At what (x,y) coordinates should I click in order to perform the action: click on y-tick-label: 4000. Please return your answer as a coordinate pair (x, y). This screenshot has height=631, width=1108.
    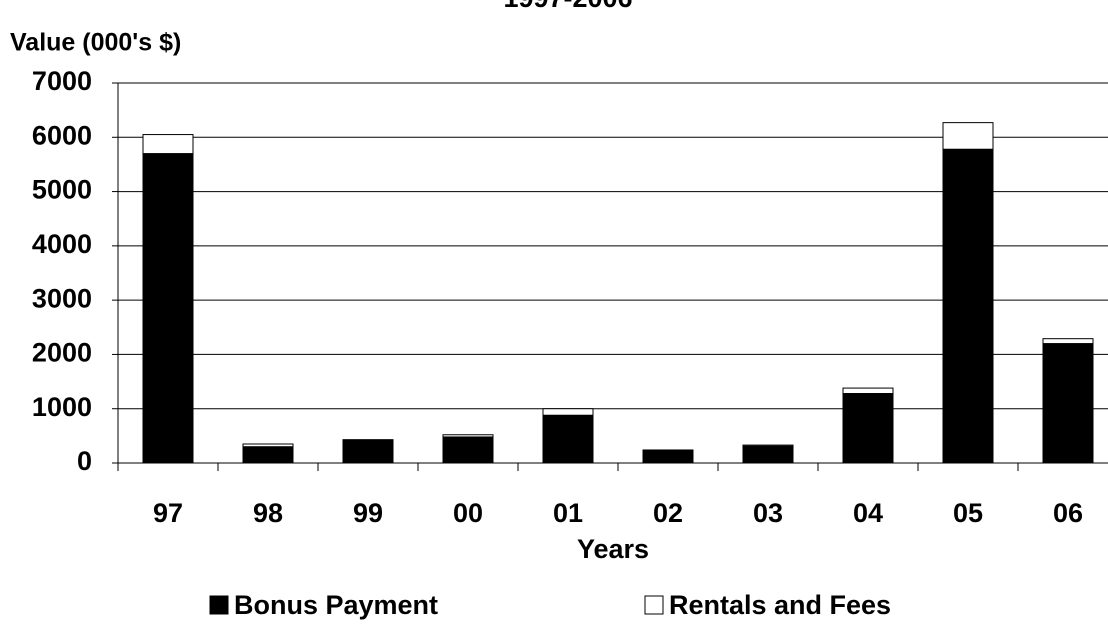
    Looking at the image, I should click on (62, 244).